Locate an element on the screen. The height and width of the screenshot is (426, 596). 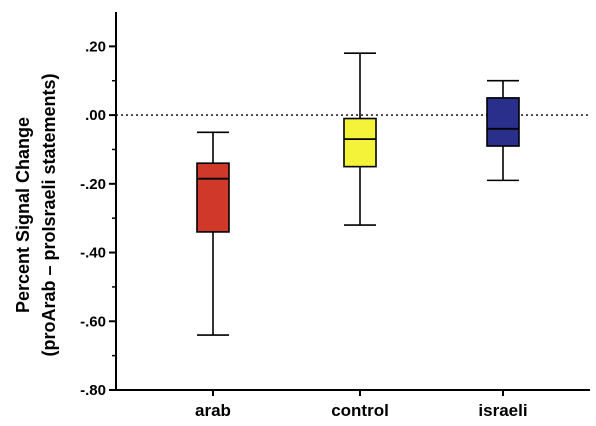
box-arab is located at coordinates (213, 197).